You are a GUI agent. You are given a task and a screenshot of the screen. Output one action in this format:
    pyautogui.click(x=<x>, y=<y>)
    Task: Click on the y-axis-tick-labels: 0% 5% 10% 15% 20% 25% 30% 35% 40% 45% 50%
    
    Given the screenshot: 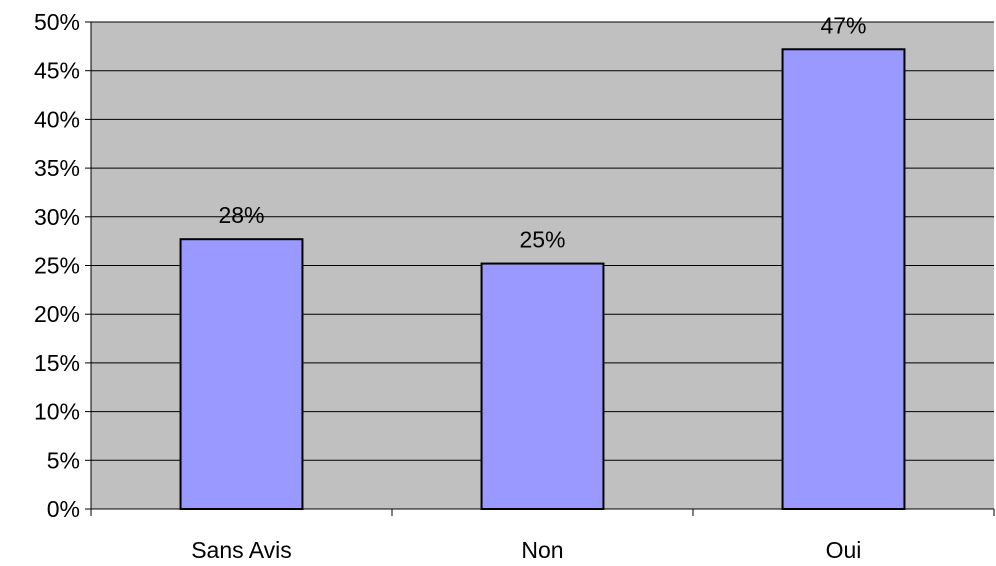 What is the action you would take?
    pyautogui.click(x=57, y=265)
    